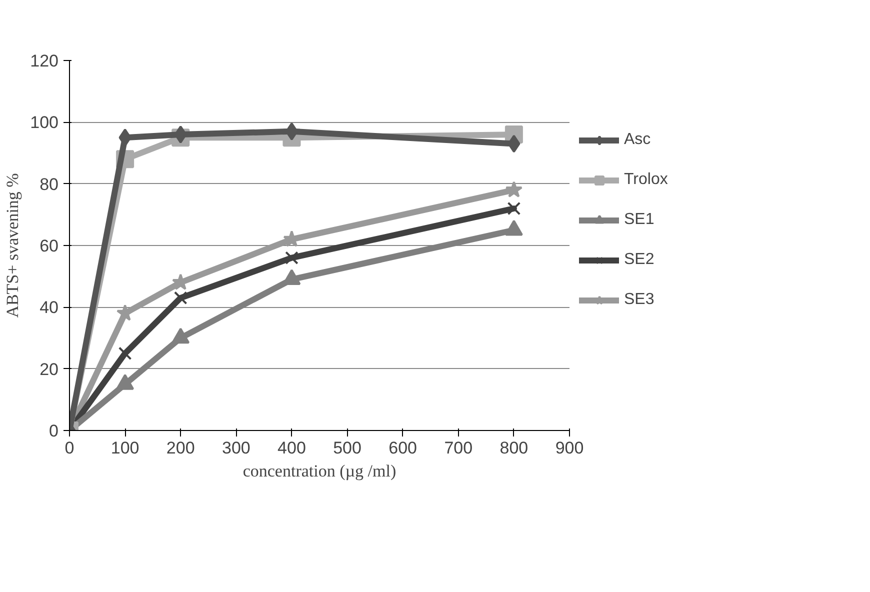 This screenshot has height=592, width=870. I want to click on legend-label: SE2, so click(639, 260).